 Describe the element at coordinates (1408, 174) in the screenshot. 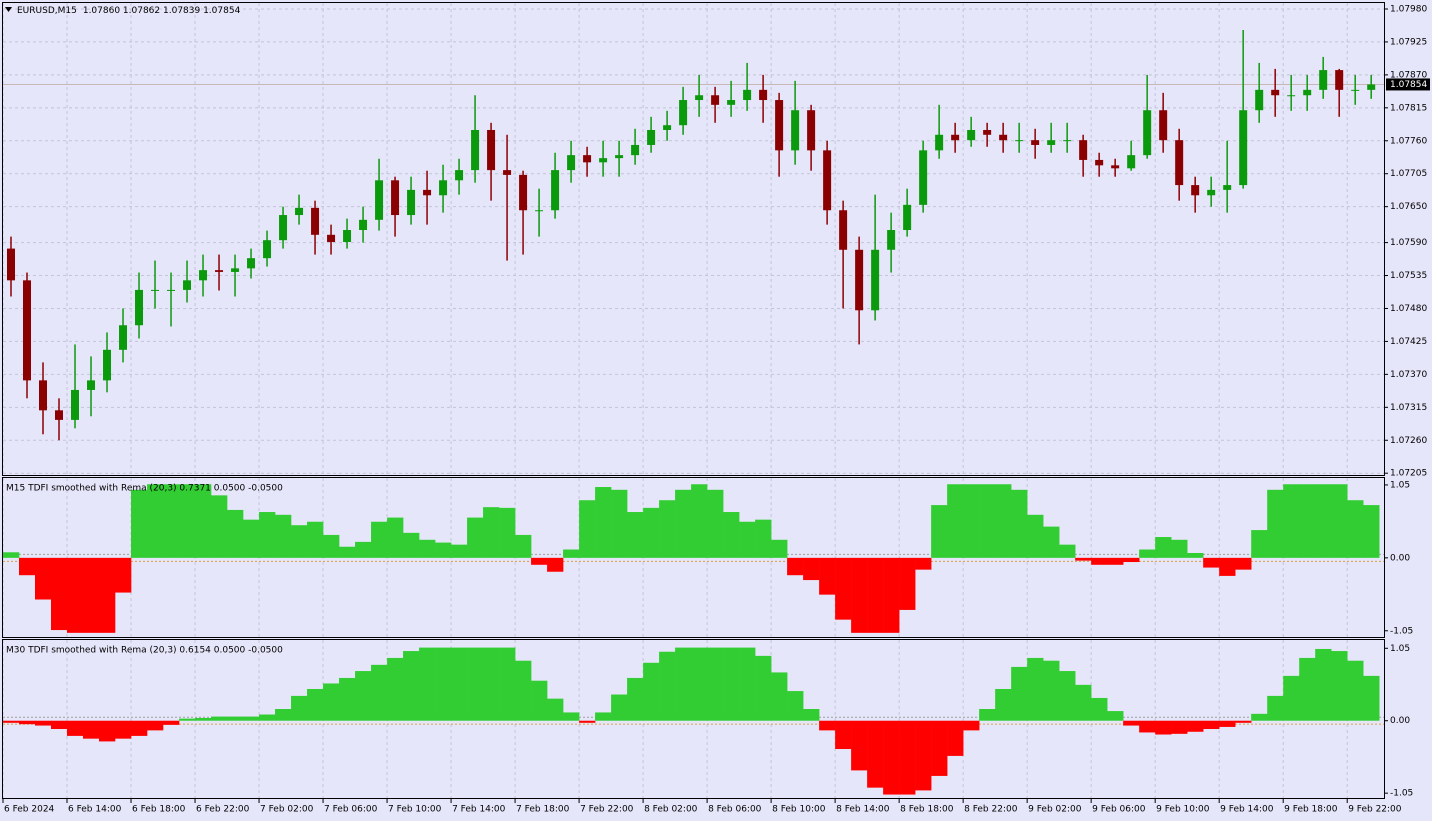

I see `y-tick-label: 1.07705` at that location.